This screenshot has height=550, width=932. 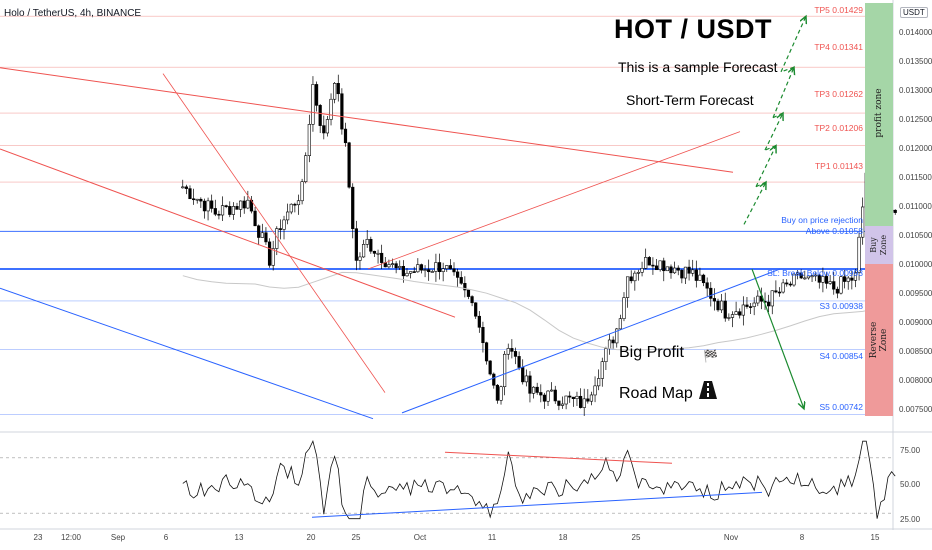 I want to click on price-tick: 0.012000, so click(x=915, y=148).